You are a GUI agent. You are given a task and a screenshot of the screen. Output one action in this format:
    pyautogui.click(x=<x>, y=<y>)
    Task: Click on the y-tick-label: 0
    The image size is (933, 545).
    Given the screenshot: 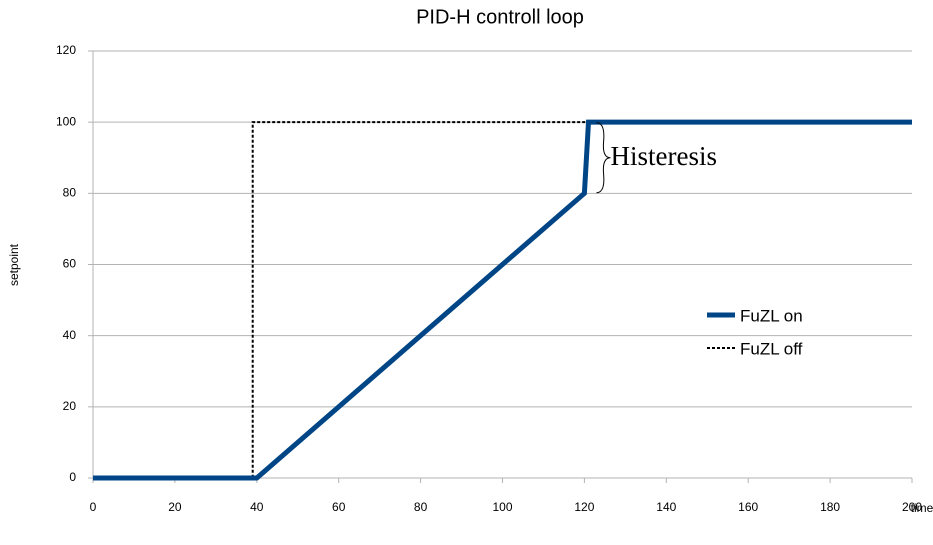 What is the action you would take?
    pyautogui.click(x=72, y=477)
    